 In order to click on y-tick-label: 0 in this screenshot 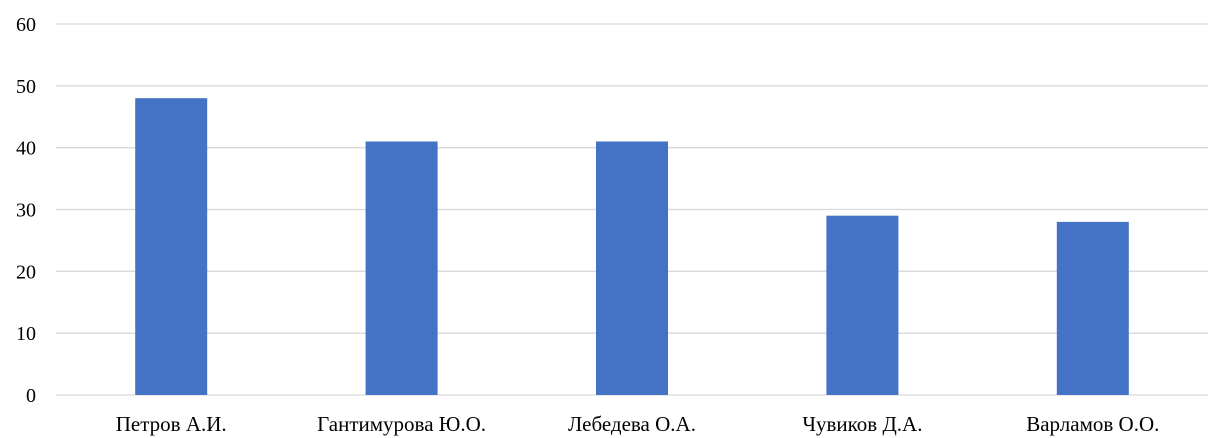, I will do `click(31, 396)`.